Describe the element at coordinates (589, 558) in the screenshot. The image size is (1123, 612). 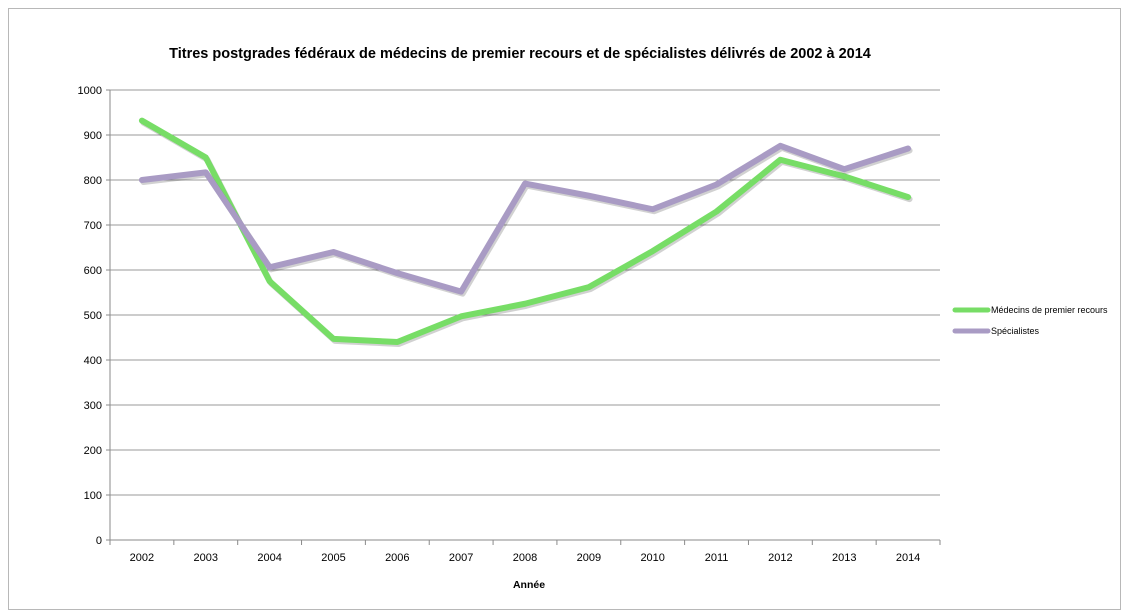
I see `x-tick-label: 2009` at that location.